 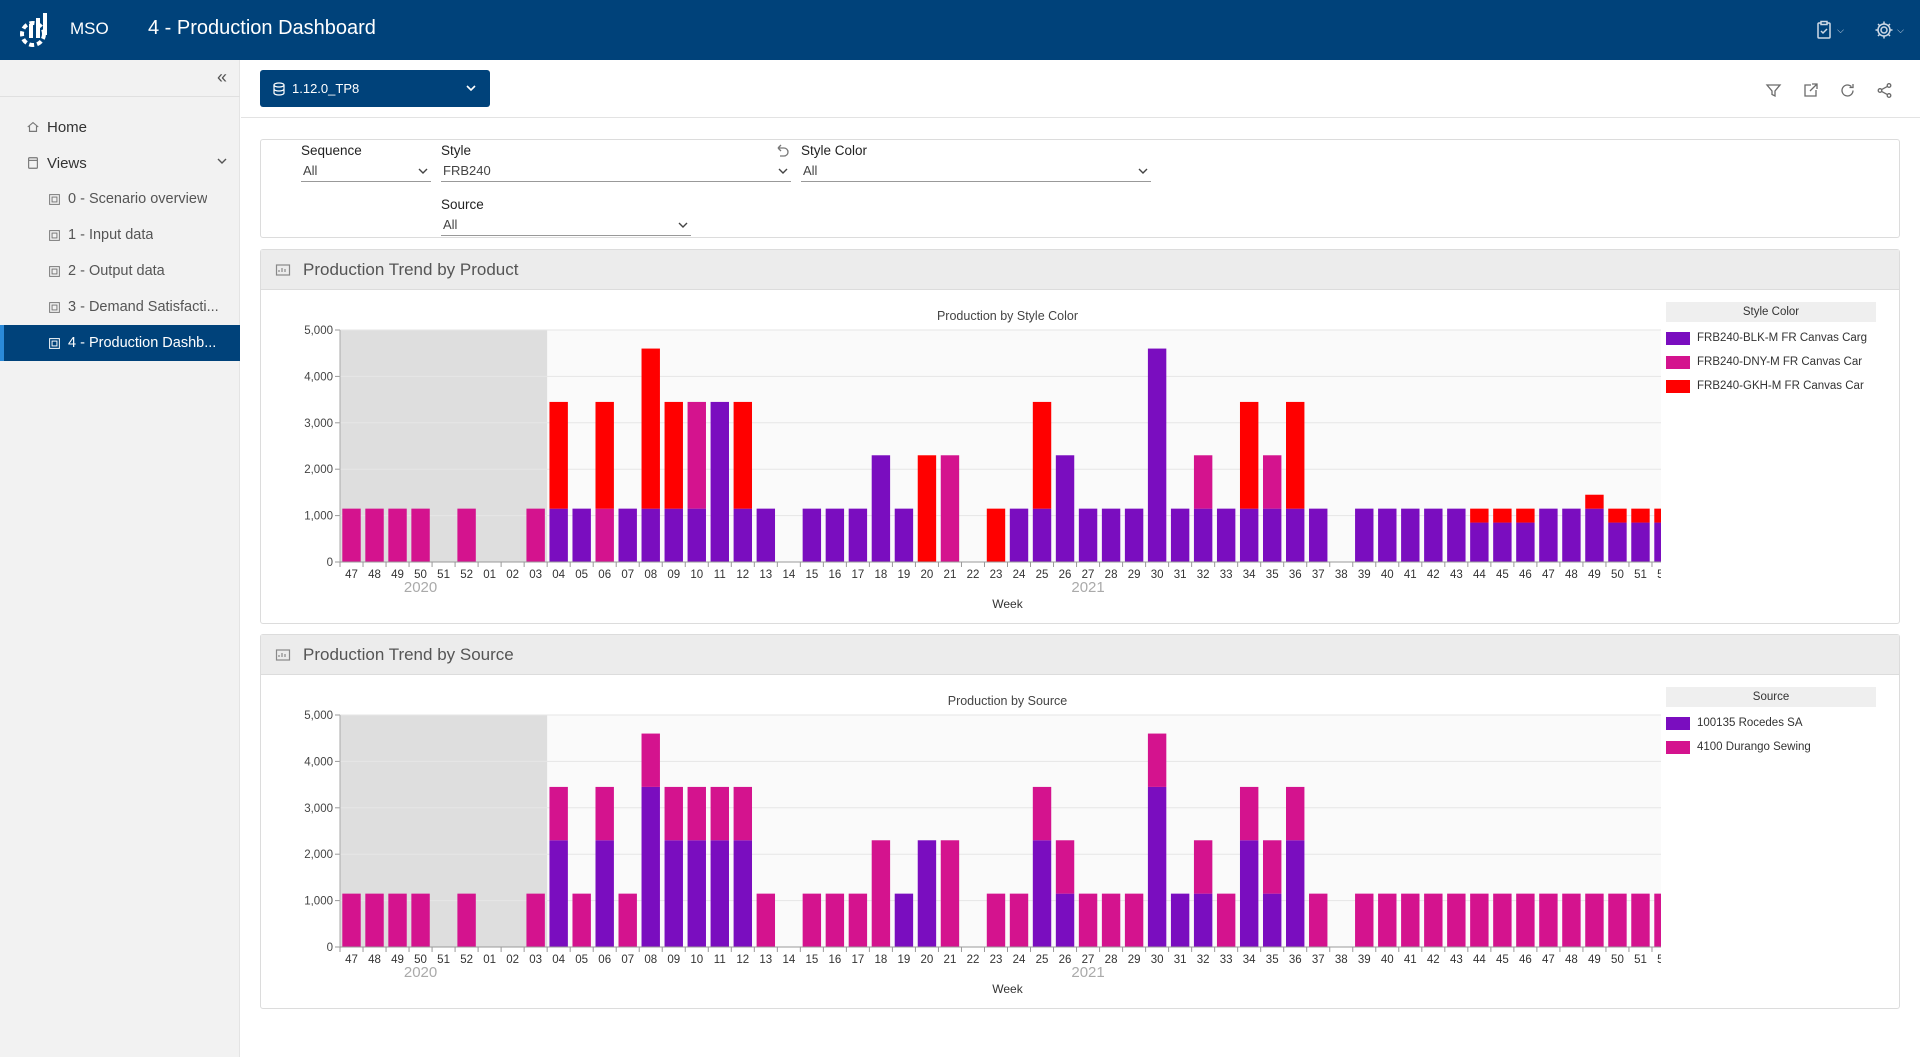 I want to click on style-filter: Style FRB240, so click(x=616, y=162).